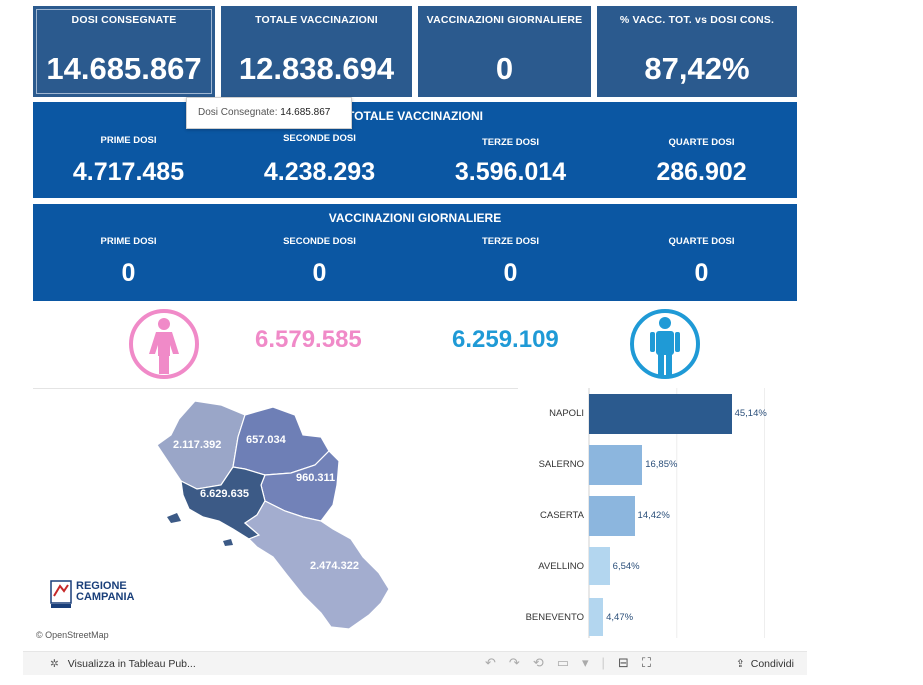  I want to click on bar-row-caserta: CASERTA 14,42%, so click(658, 516).